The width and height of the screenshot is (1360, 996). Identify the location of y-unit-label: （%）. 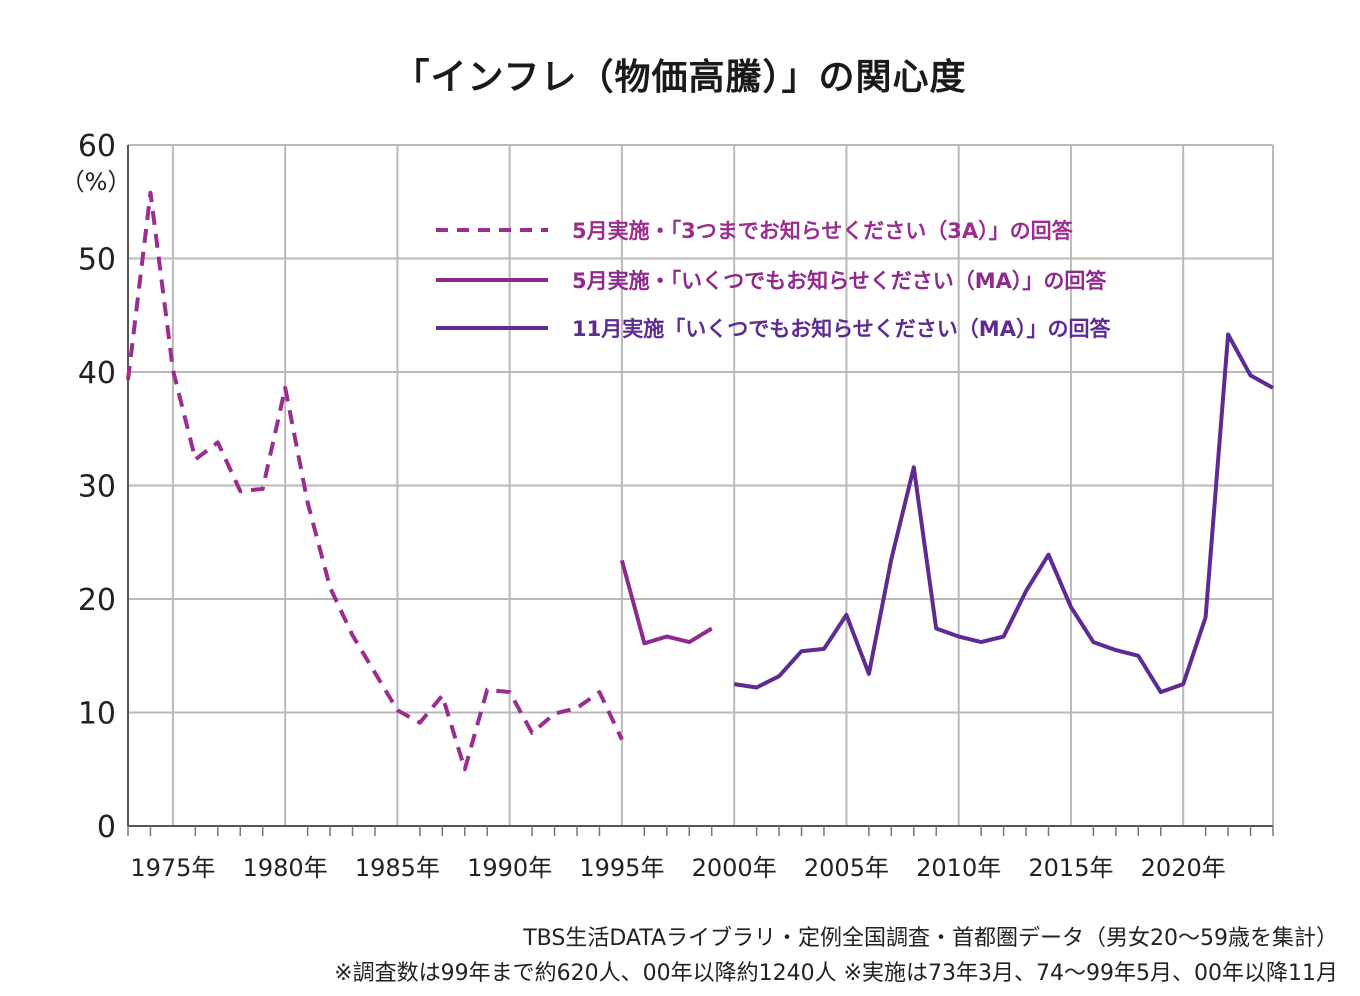
(96, 182).